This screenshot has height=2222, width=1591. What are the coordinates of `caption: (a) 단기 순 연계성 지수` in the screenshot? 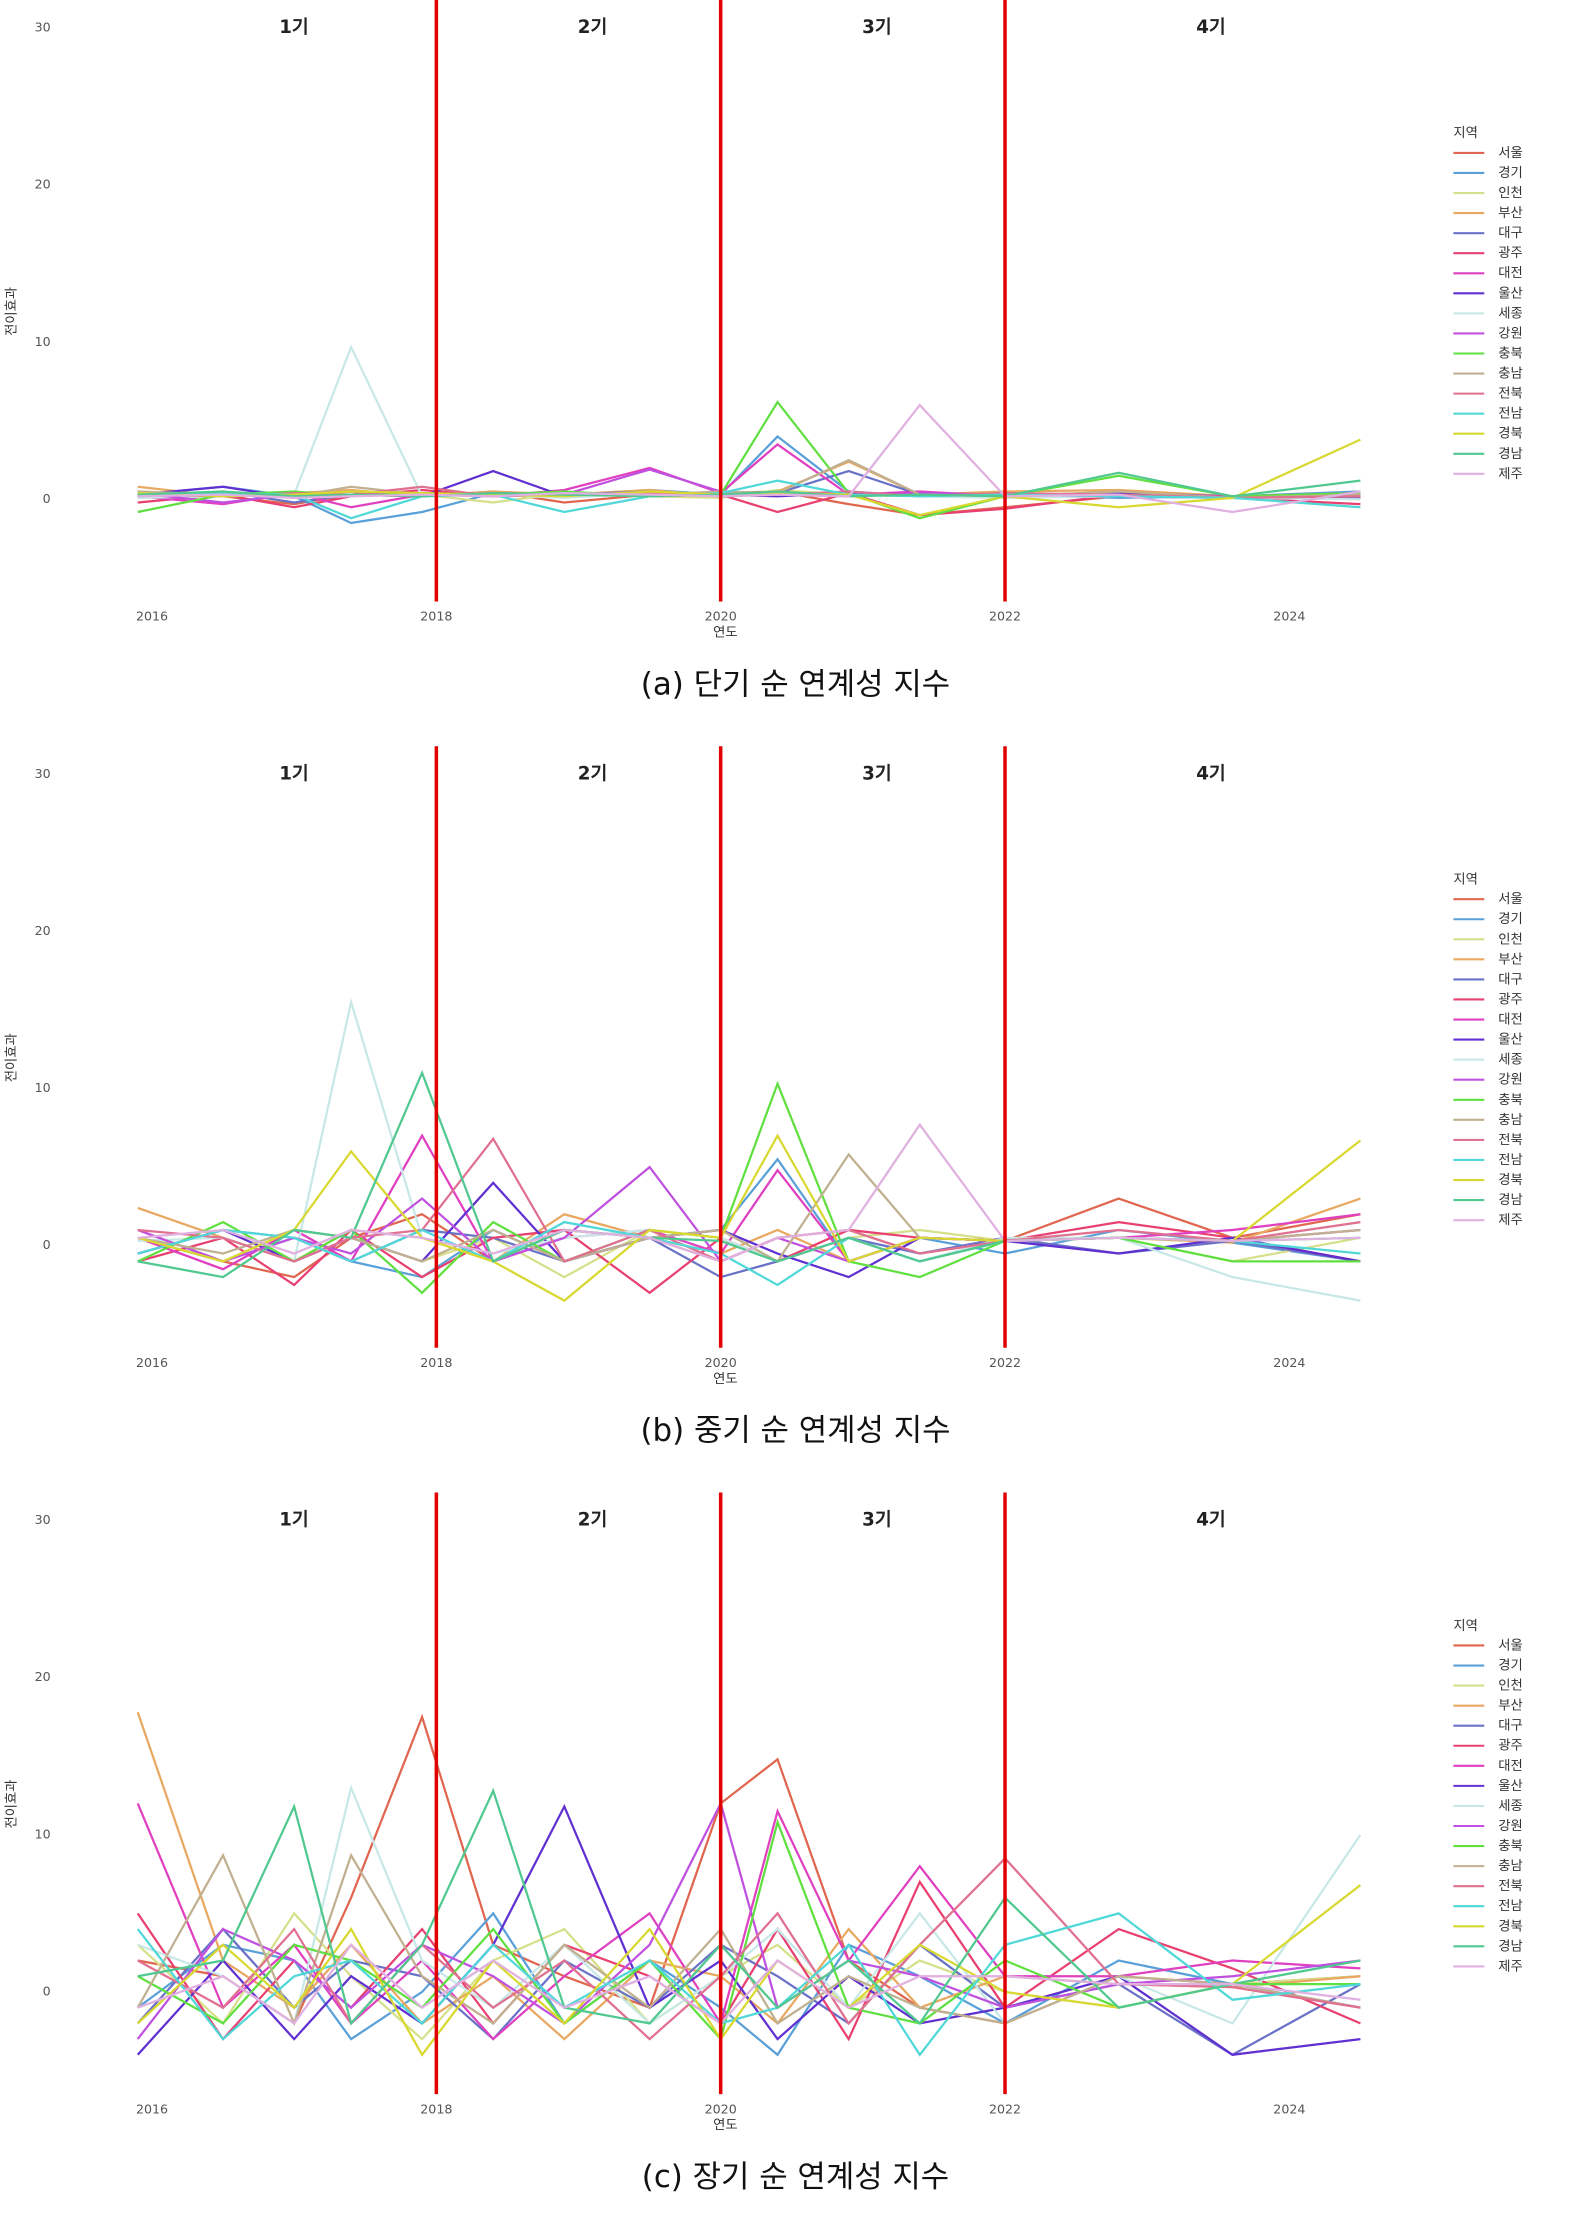 It's located at (795, 684).